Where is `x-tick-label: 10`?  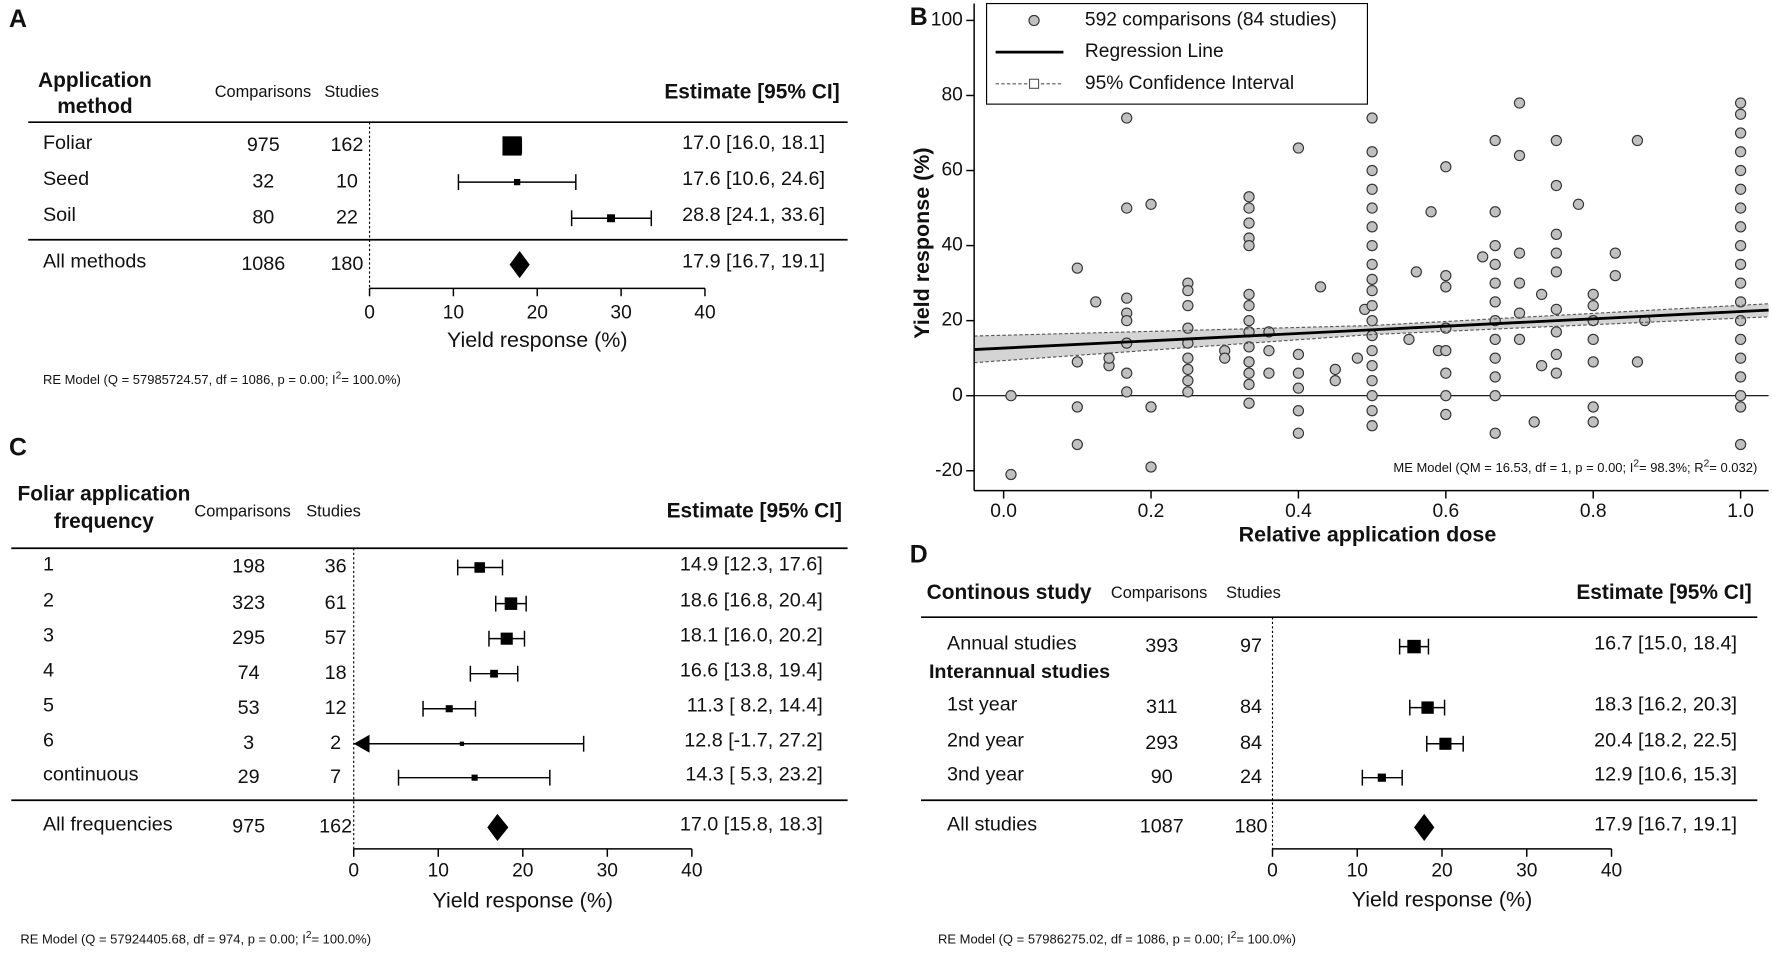 x-tick-label: 10 is located at coordinates (438, 871).